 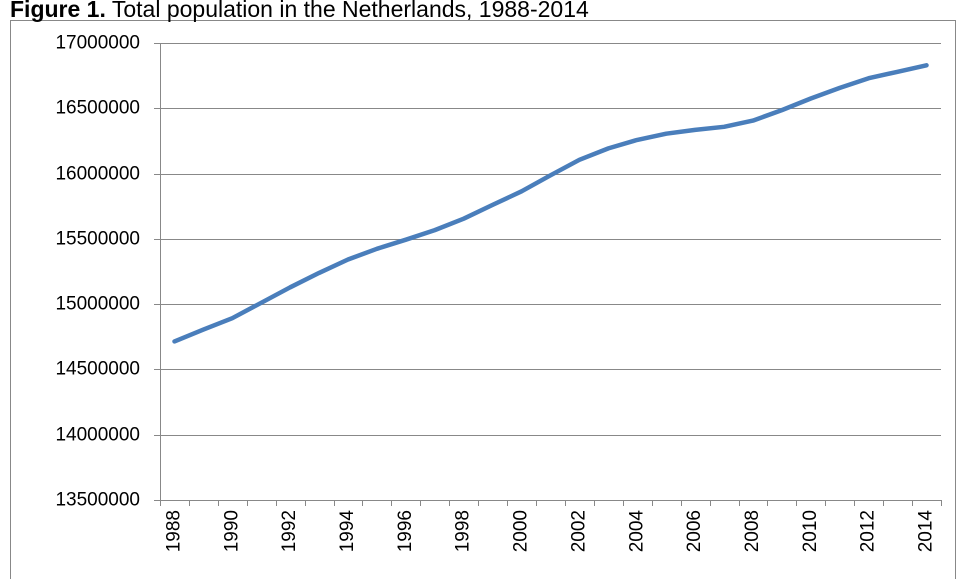 What do you see at coordinates (97, 369) in the screenshot?
I see `y-tick-label: 14500000` at bounding box center [97, 369].